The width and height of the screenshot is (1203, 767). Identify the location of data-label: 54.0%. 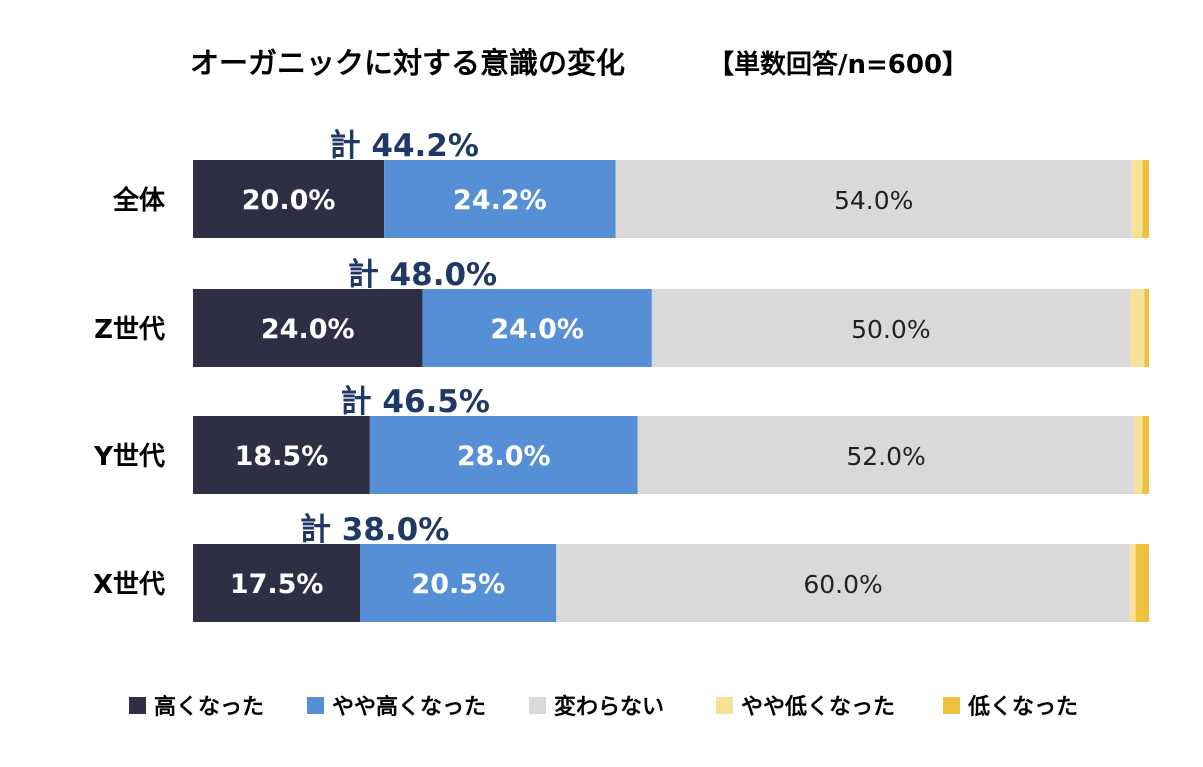
(873, 200).